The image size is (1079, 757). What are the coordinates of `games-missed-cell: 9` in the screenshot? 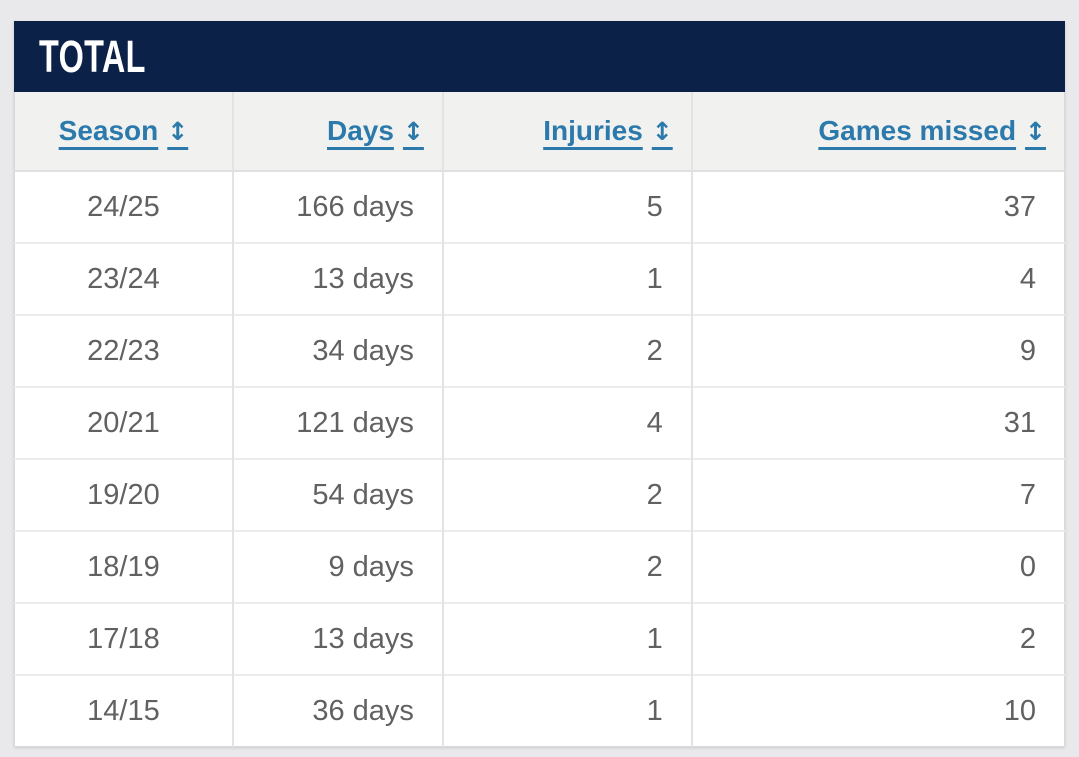 It's located at (877, 350).